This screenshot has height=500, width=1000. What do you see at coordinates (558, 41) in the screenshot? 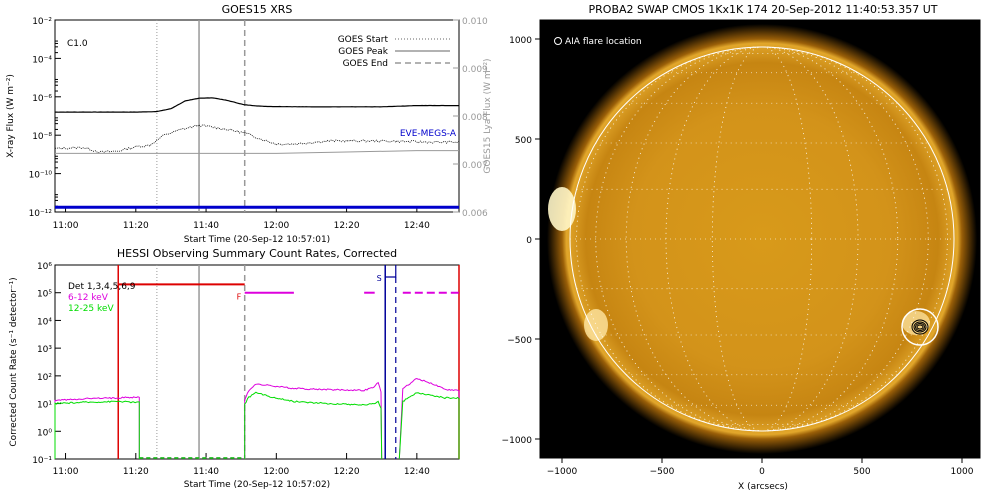
I see `annotation-marker` at bounding box center [558, 41].